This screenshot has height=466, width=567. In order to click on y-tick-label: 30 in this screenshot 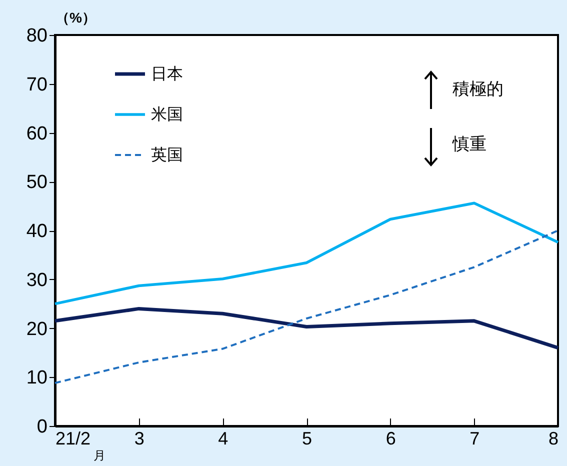, I will do `click(37, 280)`.